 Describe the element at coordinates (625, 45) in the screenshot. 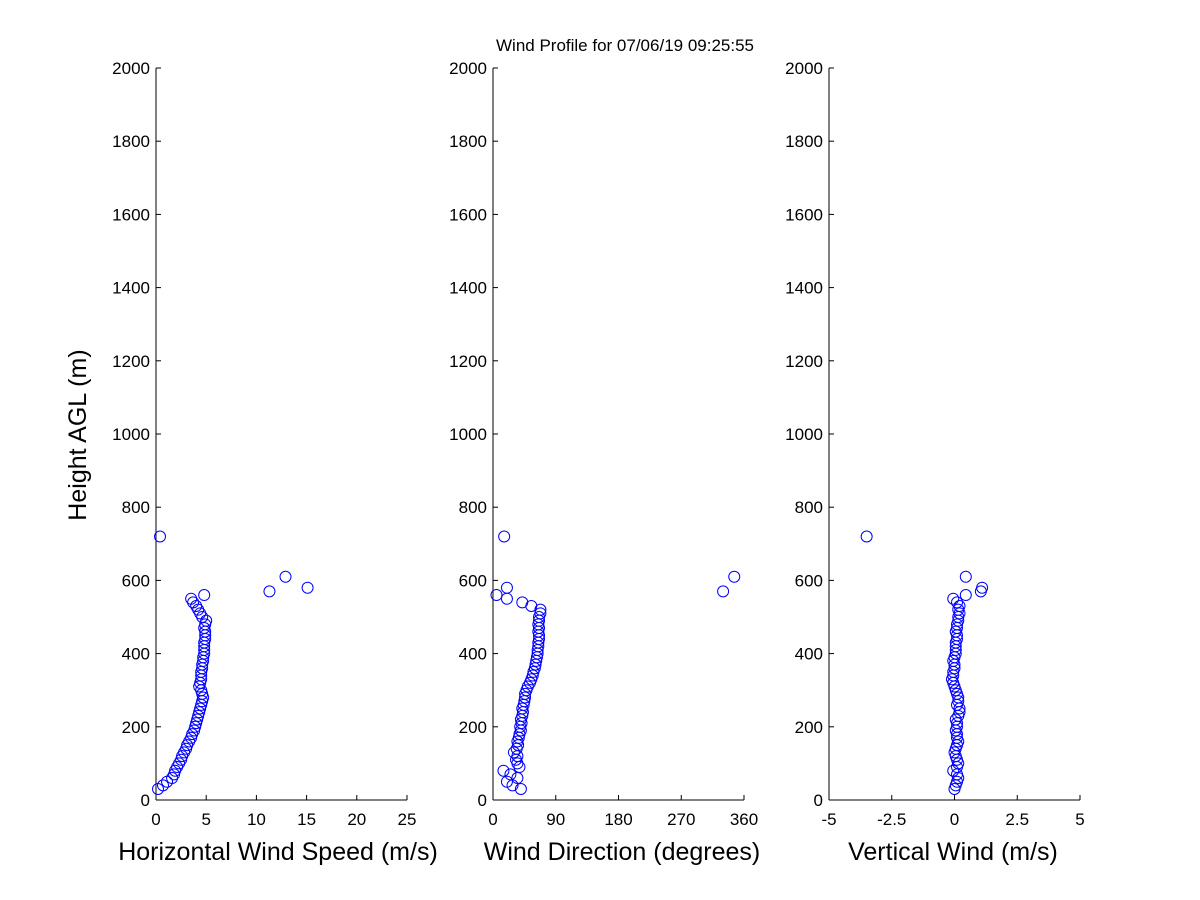

I see `figure-title: Wind Profile for 07/06/19 09:25:55` at that location.